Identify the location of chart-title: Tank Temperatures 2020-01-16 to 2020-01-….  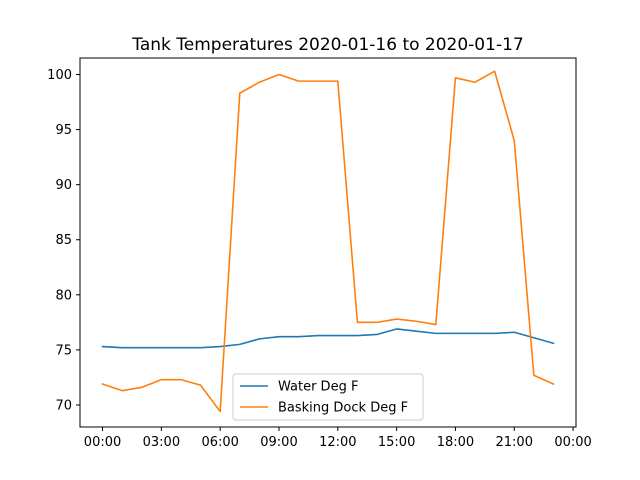
(327, 45).